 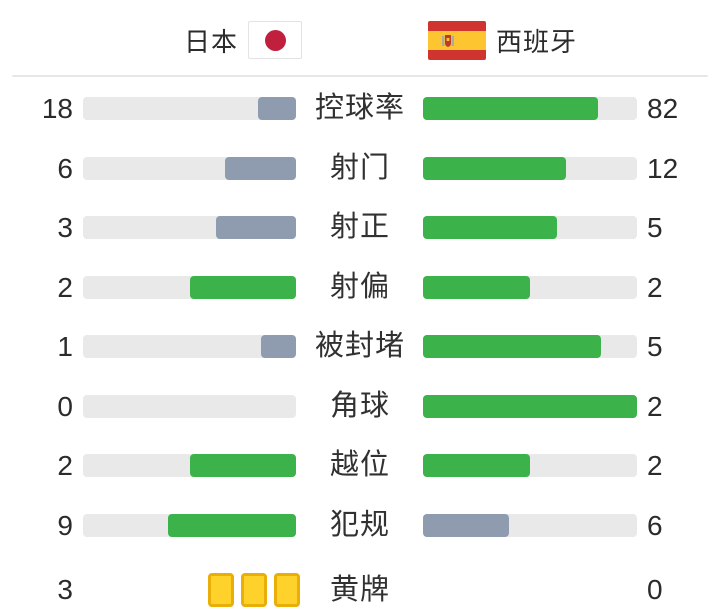 I want to click on stat-row: 3 黄牌 0, so click(x=360, y=590).